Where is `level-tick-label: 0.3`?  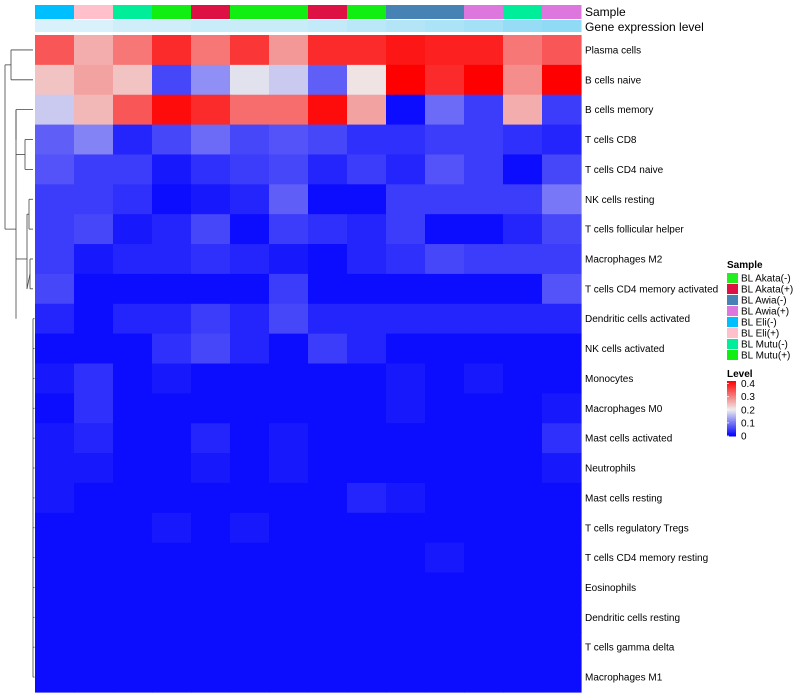
level-tick-label: 0.3 is located at coordinates (748, 397).